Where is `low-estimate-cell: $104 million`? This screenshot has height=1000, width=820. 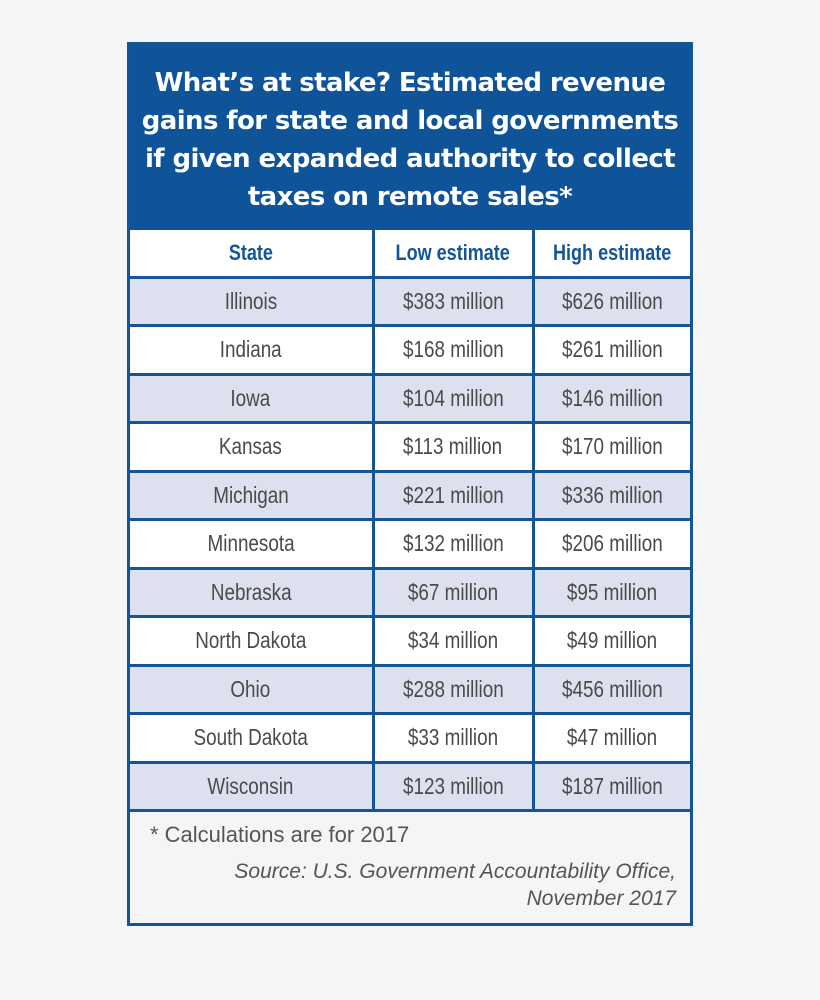
low-estimate-cell: $104 million is located at coordinates (453, 398).